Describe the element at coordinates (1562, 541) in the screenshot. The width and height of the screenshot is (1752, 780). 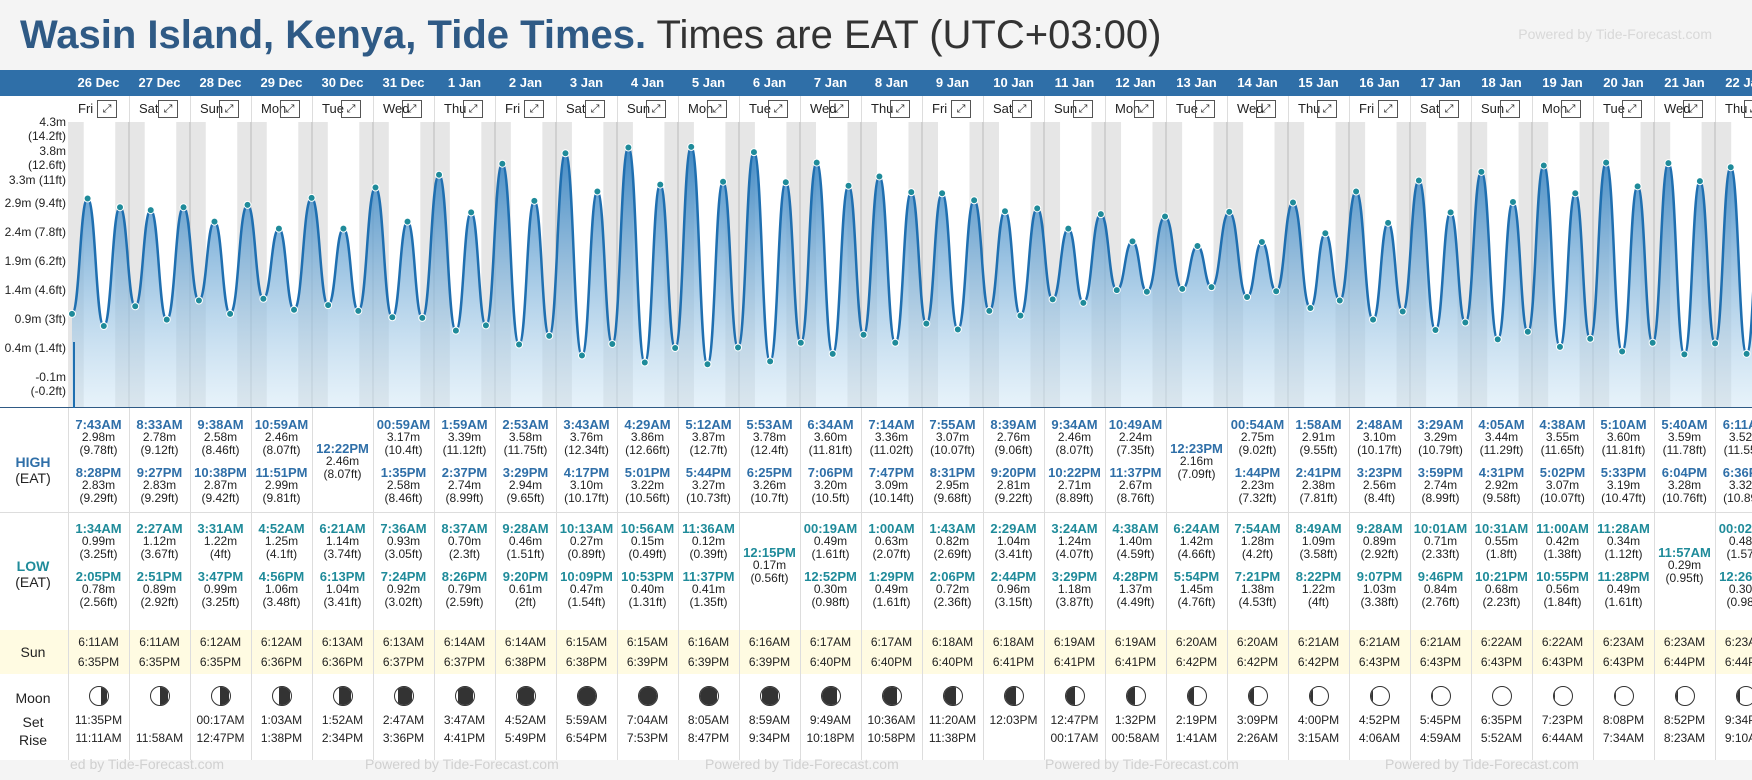
I see `tide-height-m: 0.42m` at that location.